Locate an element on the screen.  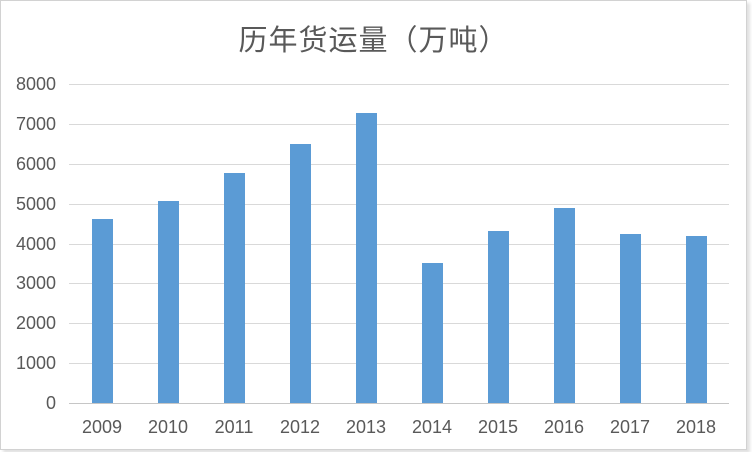
y-tick-label: 5000 is located at coordinates (35, 204).